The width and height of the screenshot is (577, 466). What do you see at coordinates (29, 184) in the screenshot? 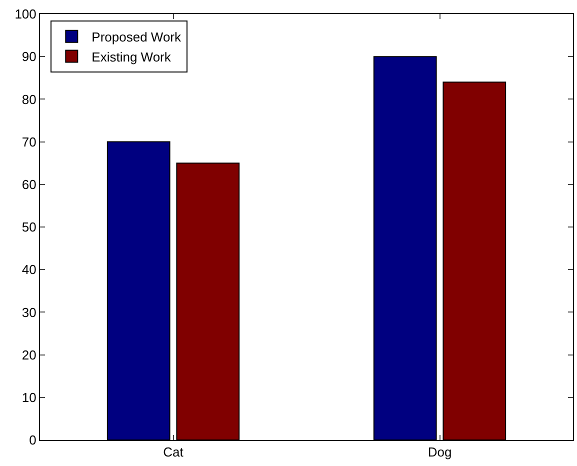
I see `y-tick-label: 60` at bounding box center [29, 184].